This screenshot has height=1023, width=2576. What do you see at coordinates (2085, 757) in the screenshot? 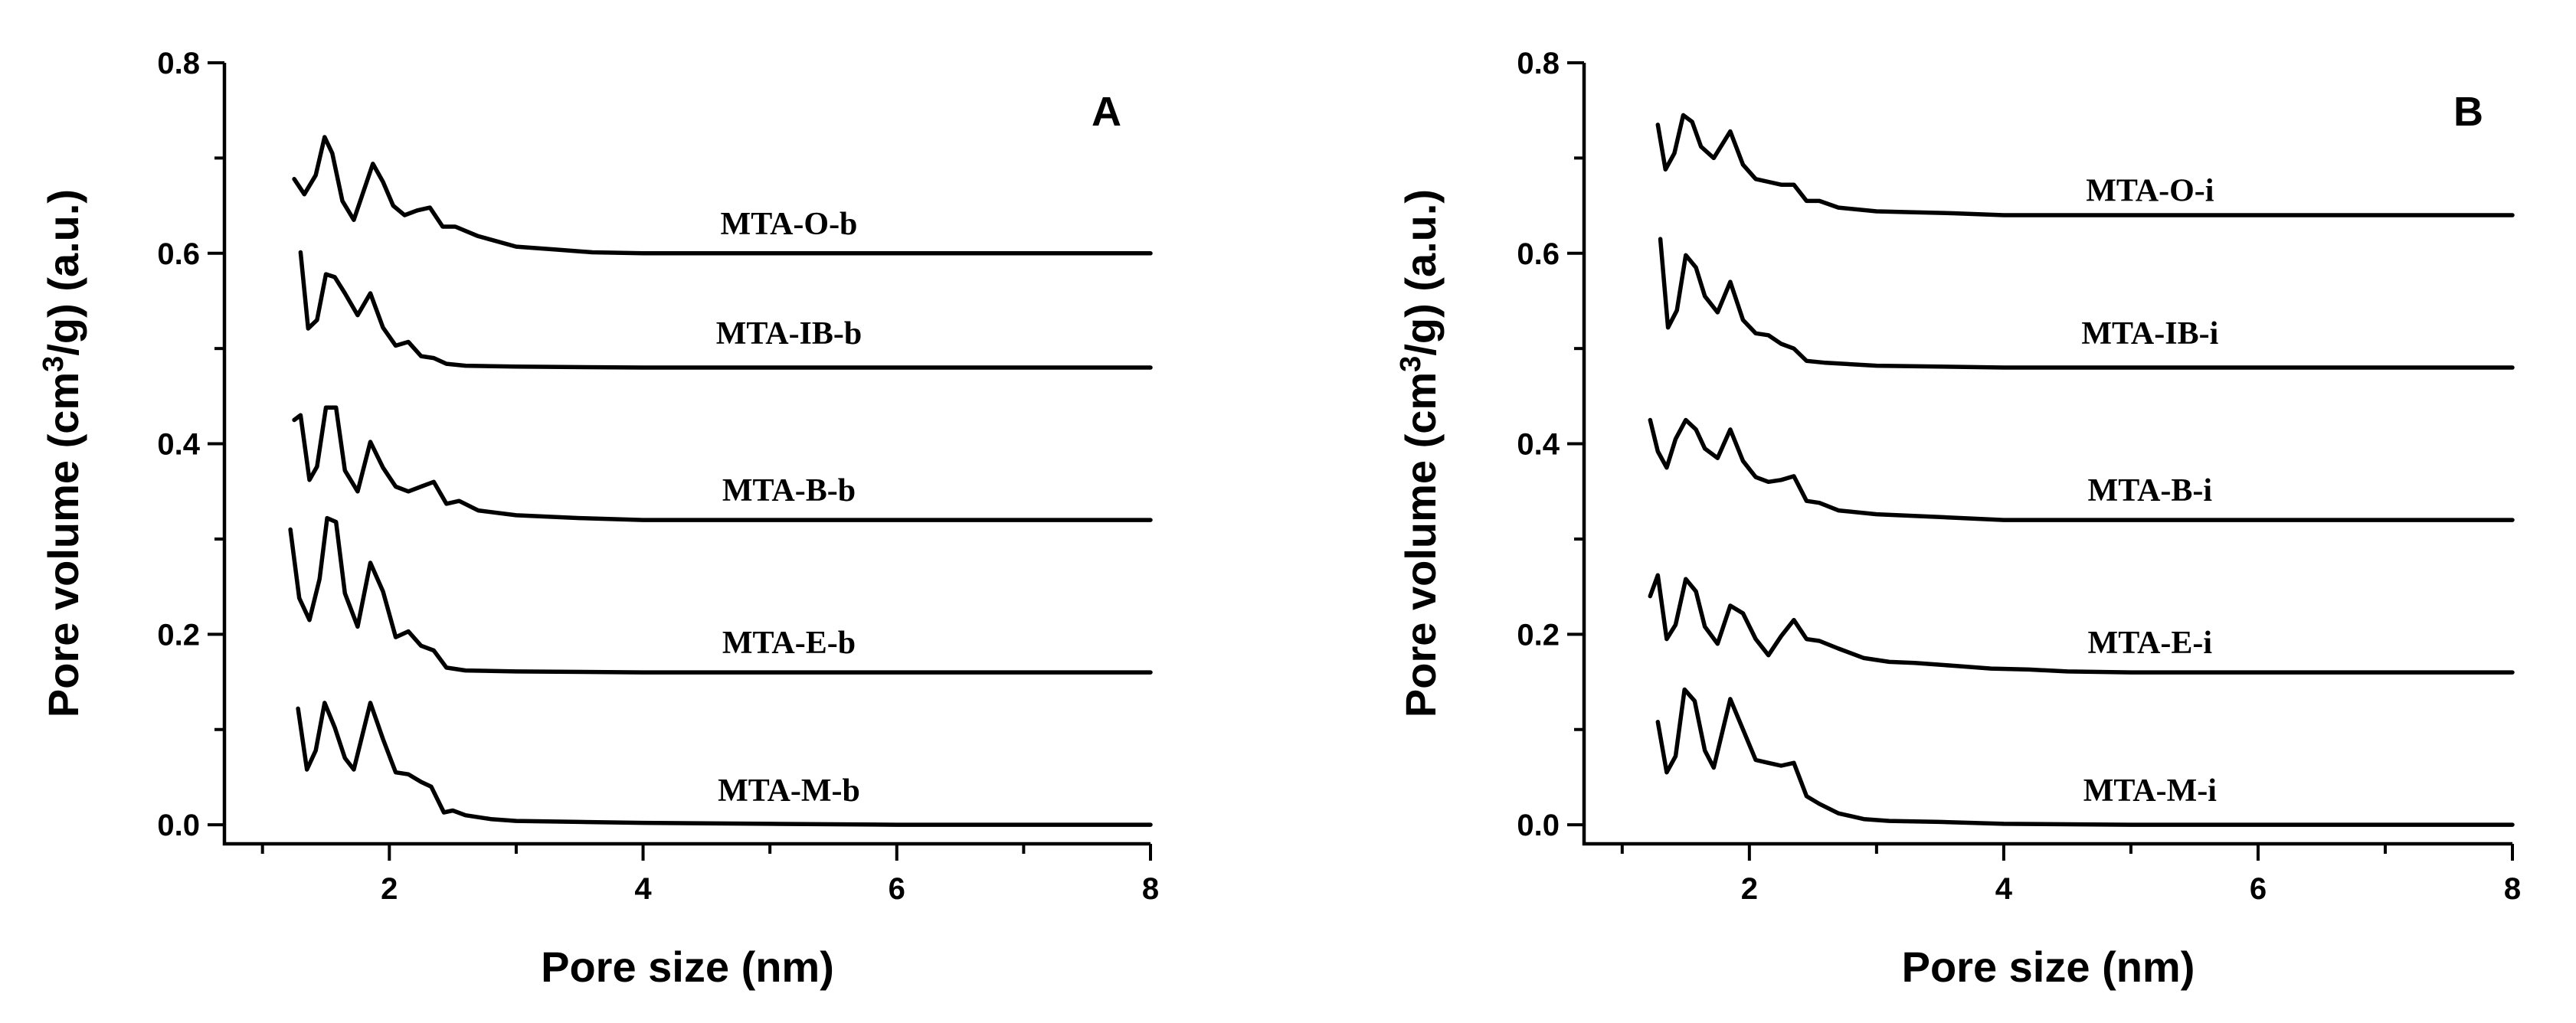
I see `series-line-mta-m-i` at bounding box center [2085, 757].